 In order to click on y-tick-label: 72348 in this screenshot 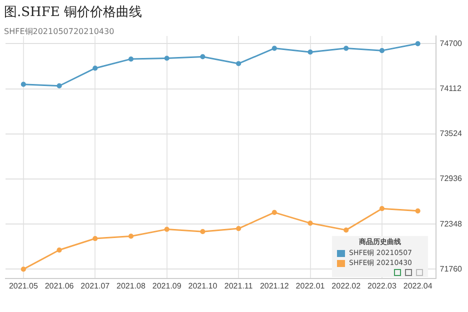, I will do `click(451, 223)`.